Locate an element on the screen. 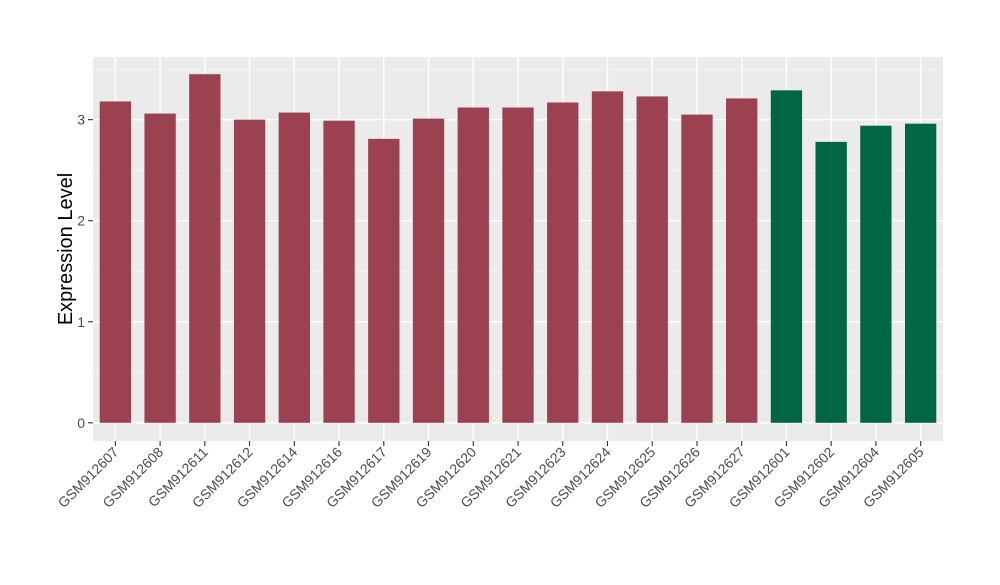 Image resolution: width=1000 pixels, height=585 pixels. bar-GSM912602 is located at coordinates (831, 282).